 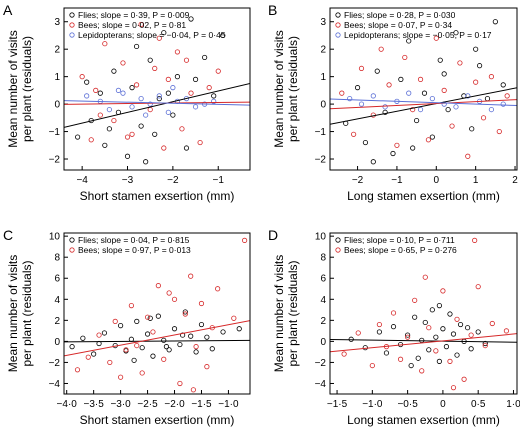 What do you see at coordinates (372, 404) in the screenshot?
I see `x-tick-label: −1·0` at bounding box center [372, 404].